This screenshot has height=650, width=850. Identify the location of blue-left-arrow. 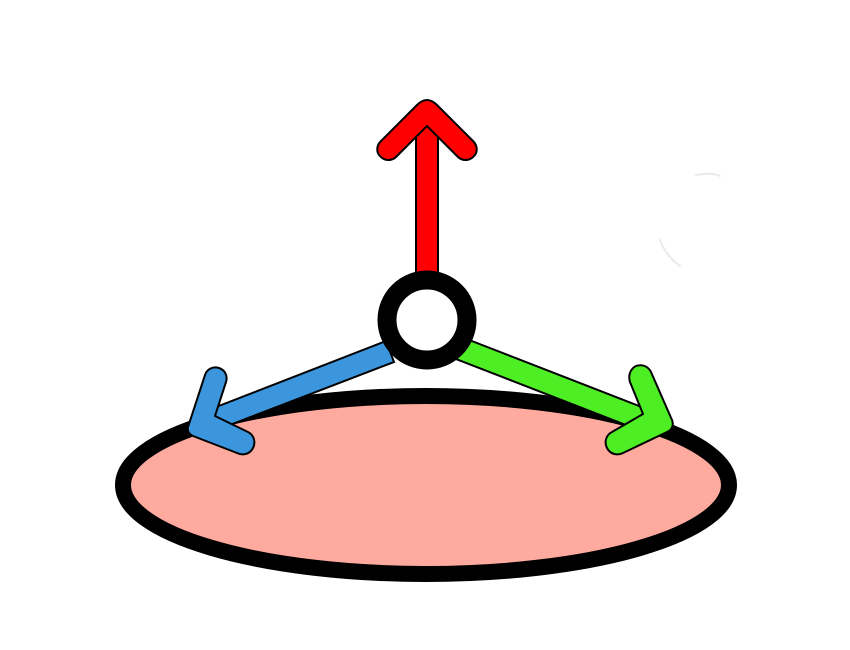
(291, 397).